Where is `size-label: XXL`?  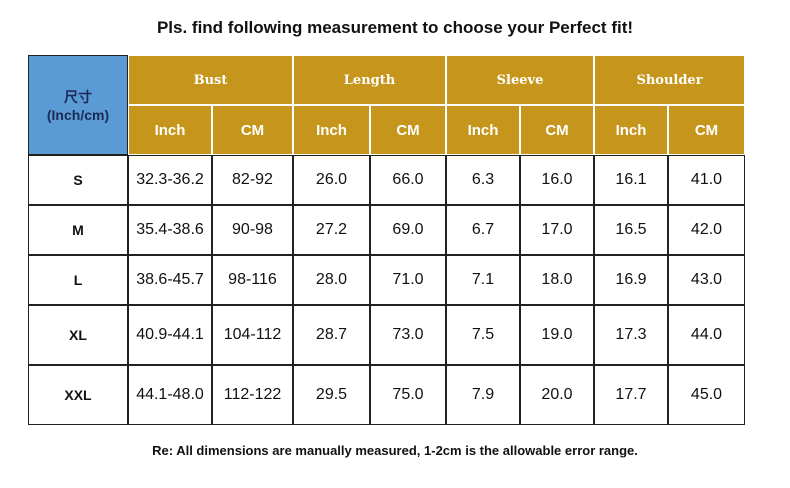 size-label: XXL is located at coordinates (78, 395).